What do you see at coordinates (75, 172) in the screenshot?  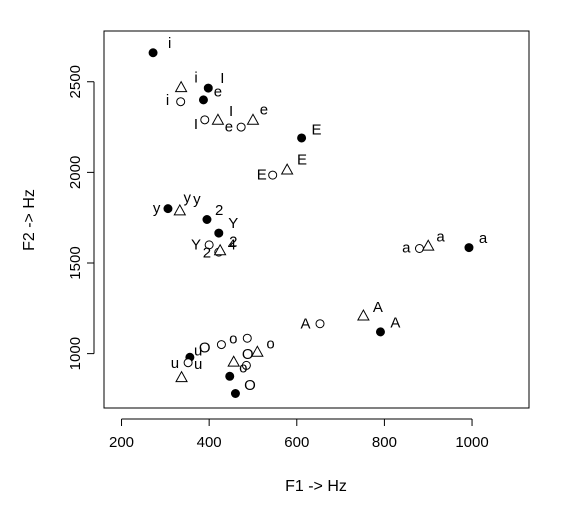 I see `y-tick-label: 2000` at bounding box center [75, 172].